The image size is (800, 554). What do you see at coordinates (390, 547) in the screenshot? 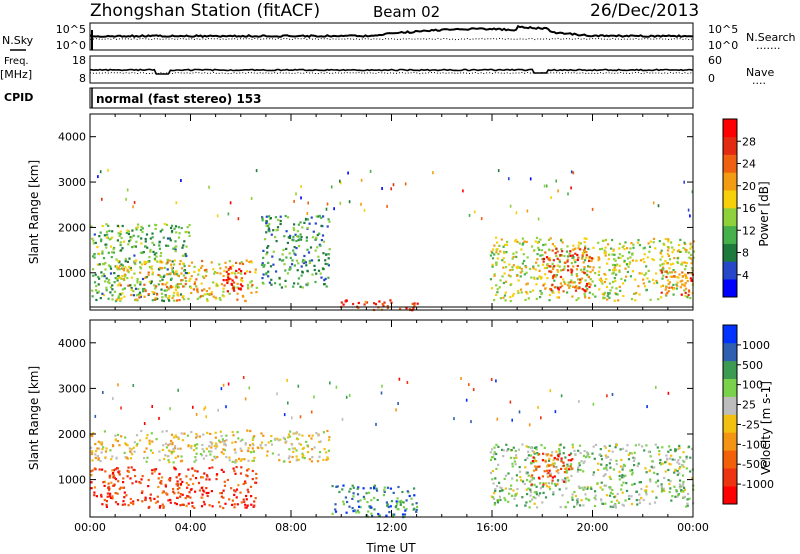
I see `x-axis-label: Time UT` at bounding box center [390, 547].